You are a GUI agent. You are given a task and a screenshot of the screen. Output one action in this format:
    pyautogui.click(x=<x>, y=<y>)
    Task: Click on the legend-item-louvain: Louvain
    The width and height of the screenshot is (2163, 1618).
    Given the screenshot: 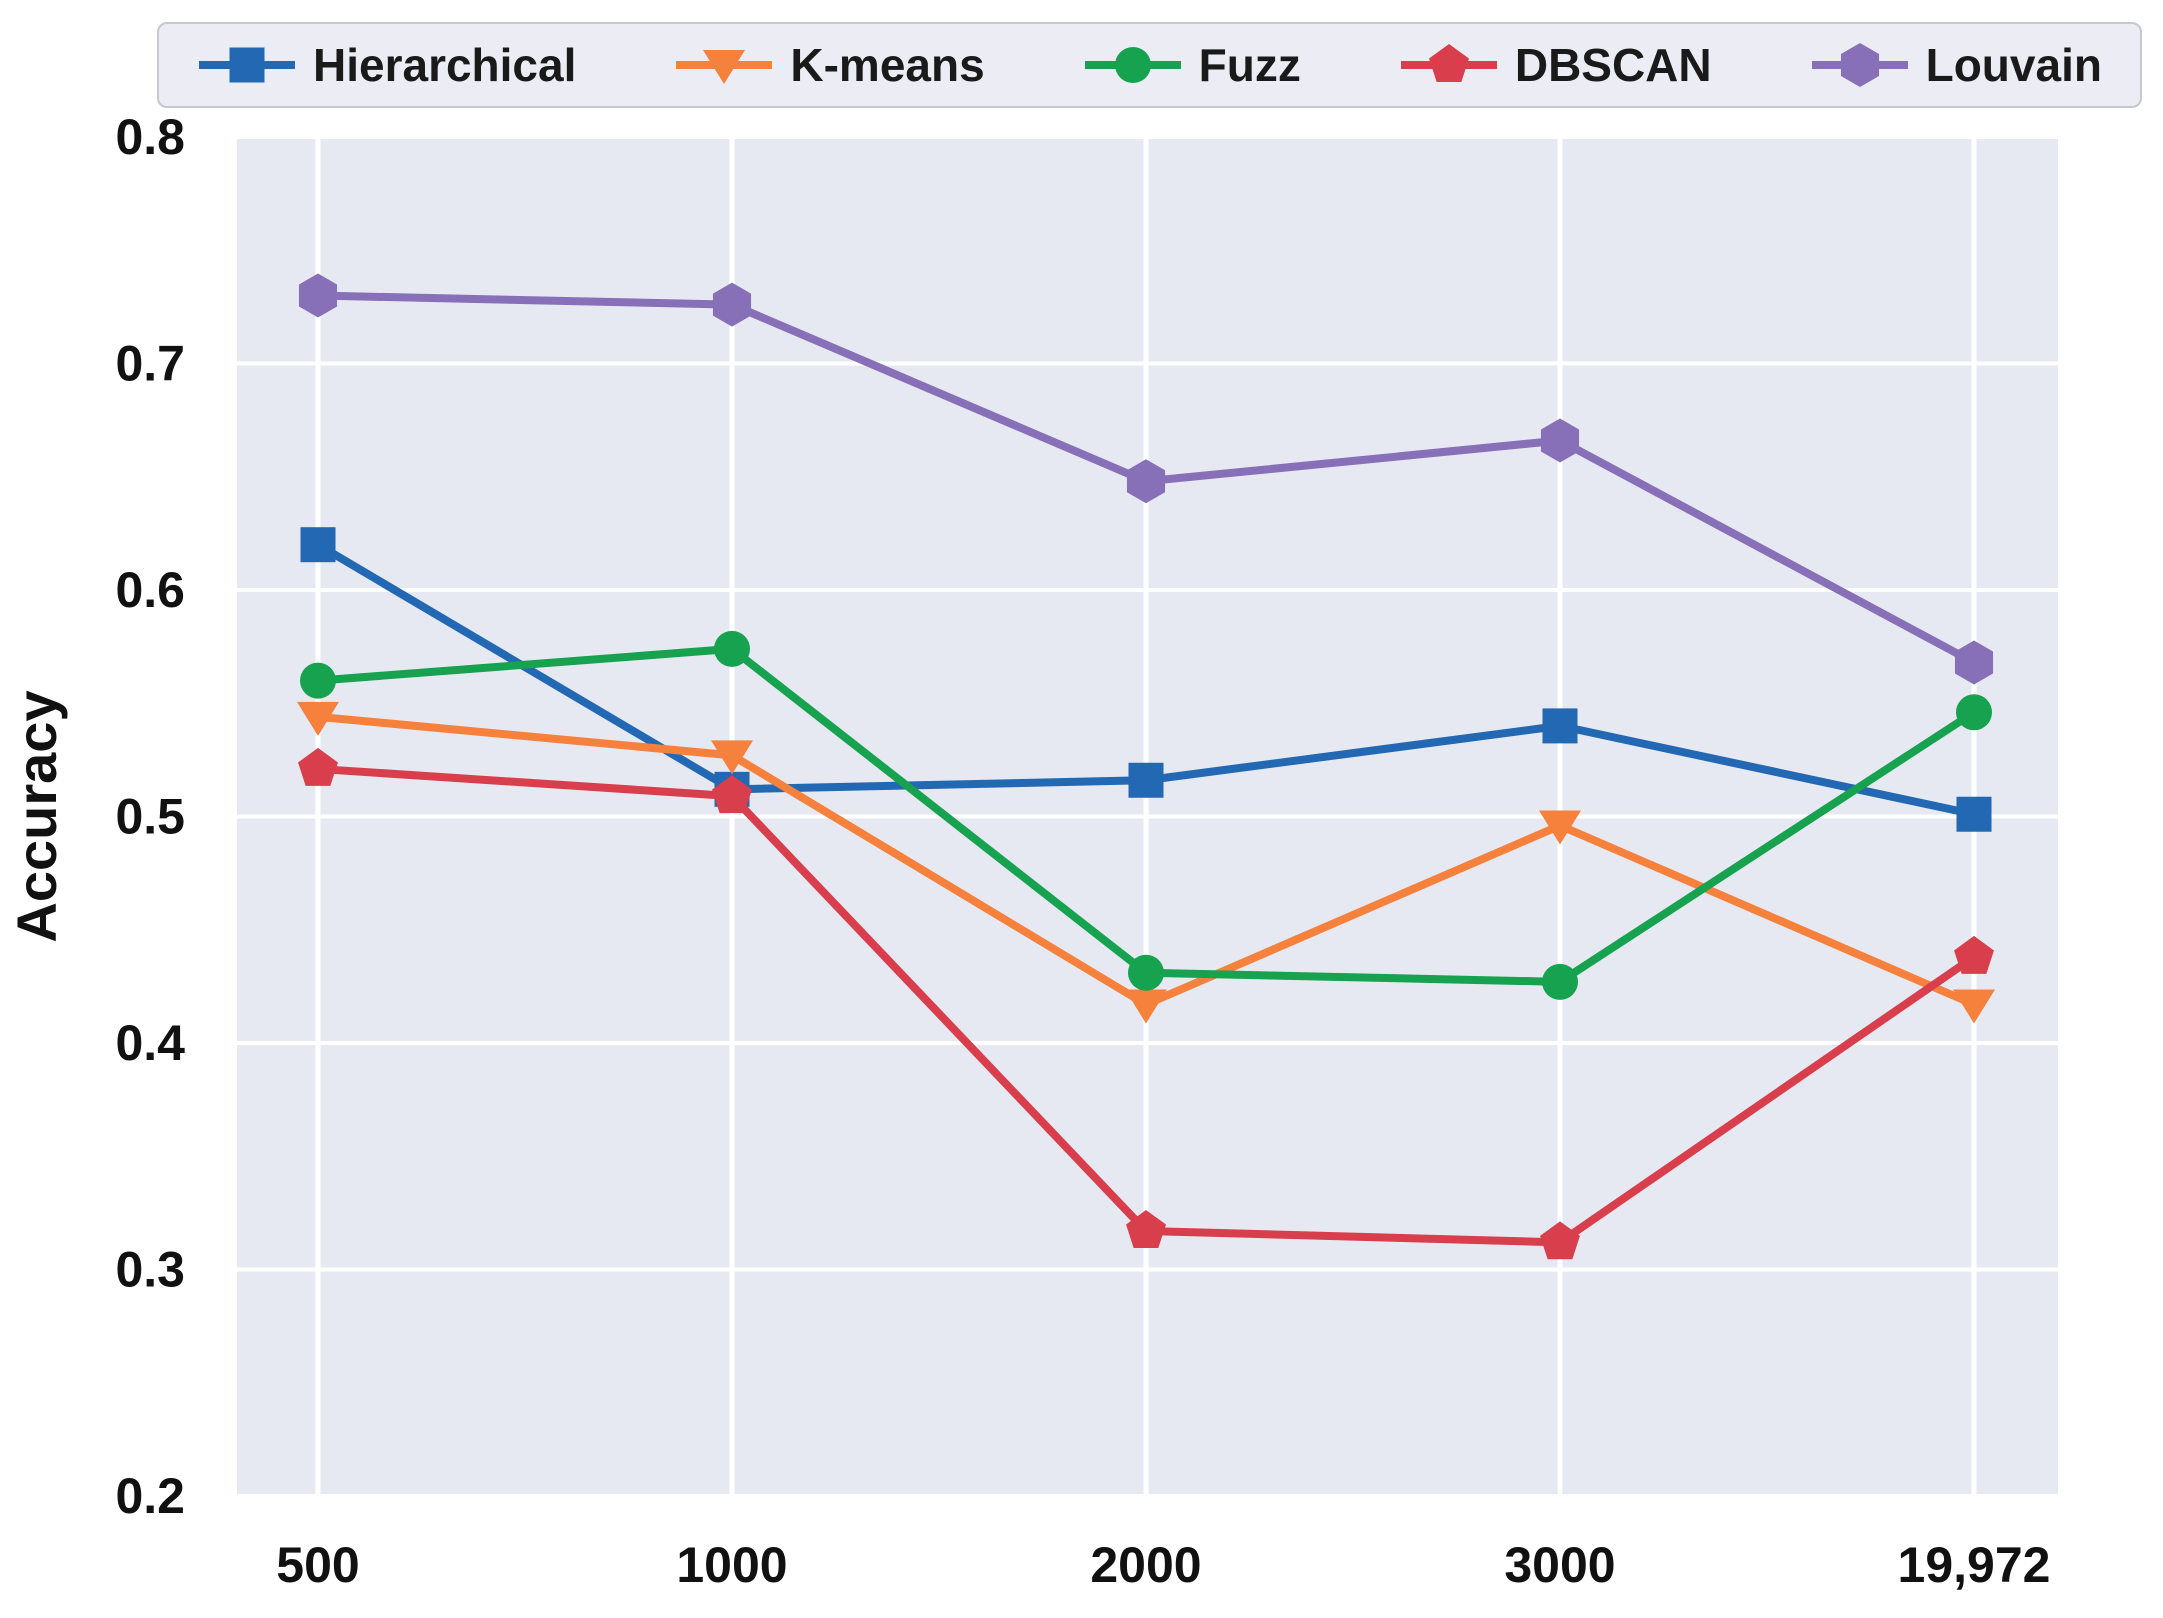 What is the action you would take?
    pyautogui.click(x=1956, y=65)
    